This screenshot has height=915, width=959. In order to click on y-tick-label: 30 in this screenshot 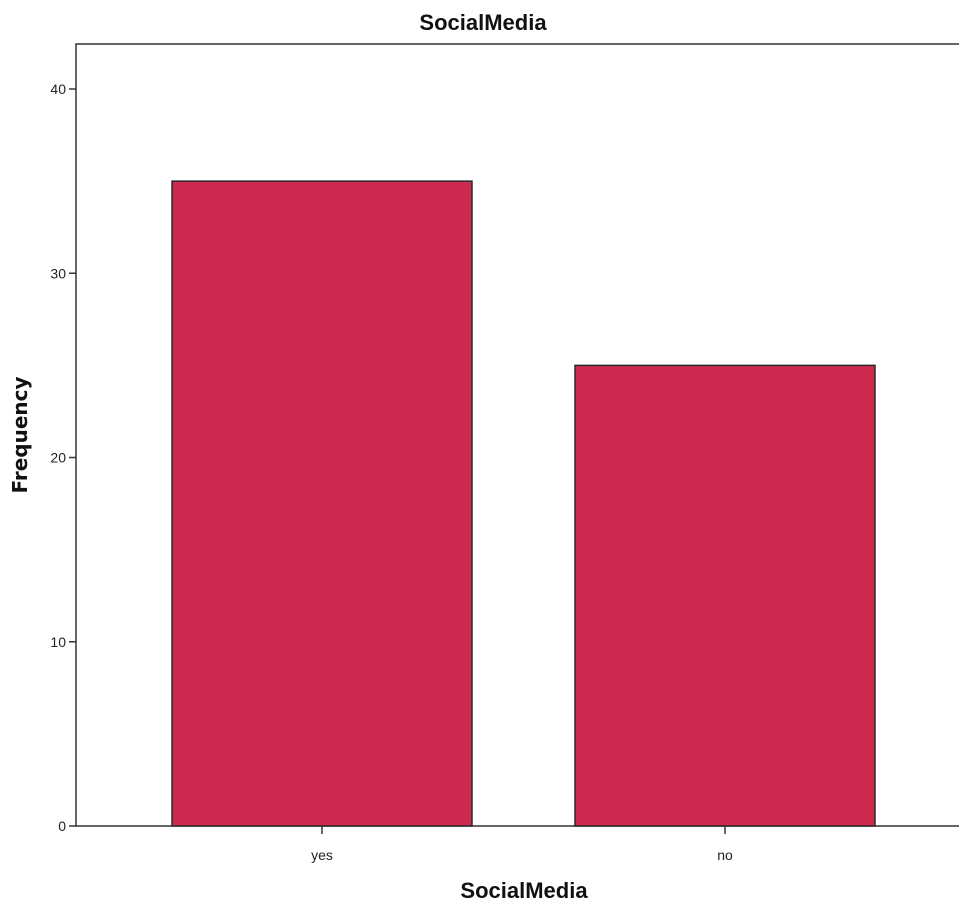, I will do `click(58, 273)`.